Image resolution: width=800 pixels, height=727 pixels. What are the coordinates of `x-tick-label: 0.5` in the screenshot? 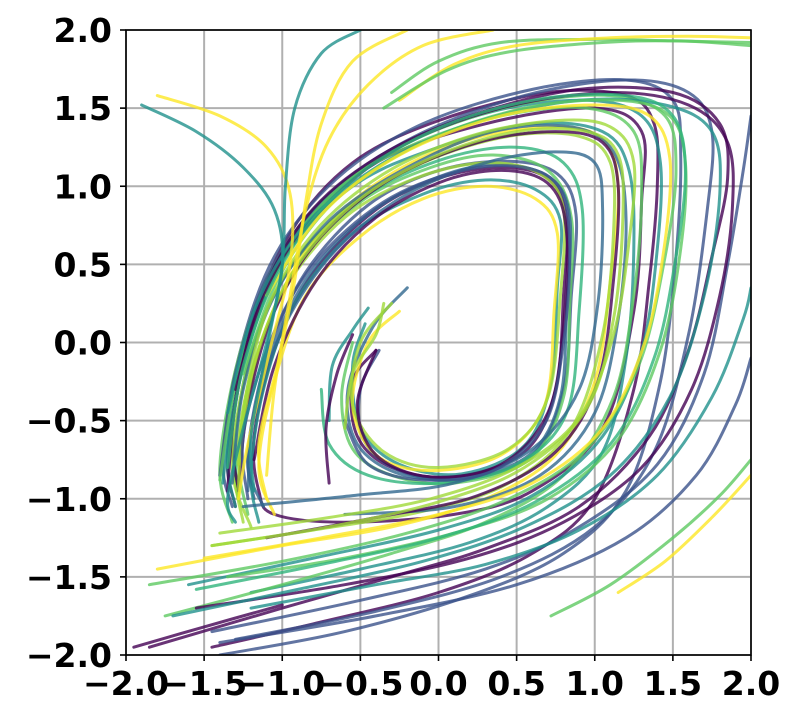 It's located at (516, 683).